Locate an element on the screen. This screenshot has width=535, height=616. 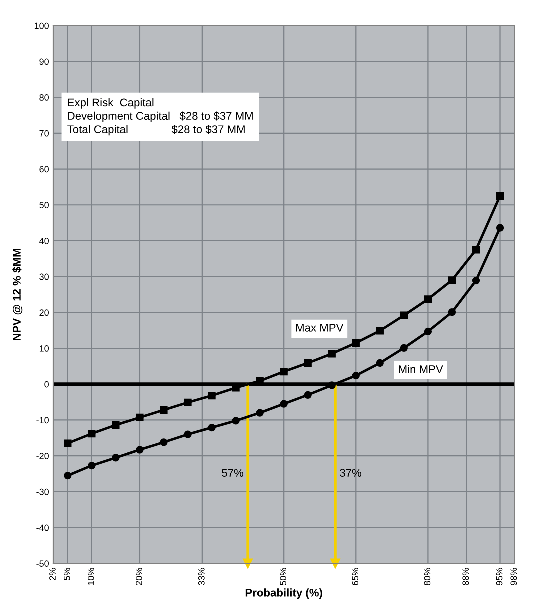
x-tick-label: 5% is located at coordinates (67, 574).